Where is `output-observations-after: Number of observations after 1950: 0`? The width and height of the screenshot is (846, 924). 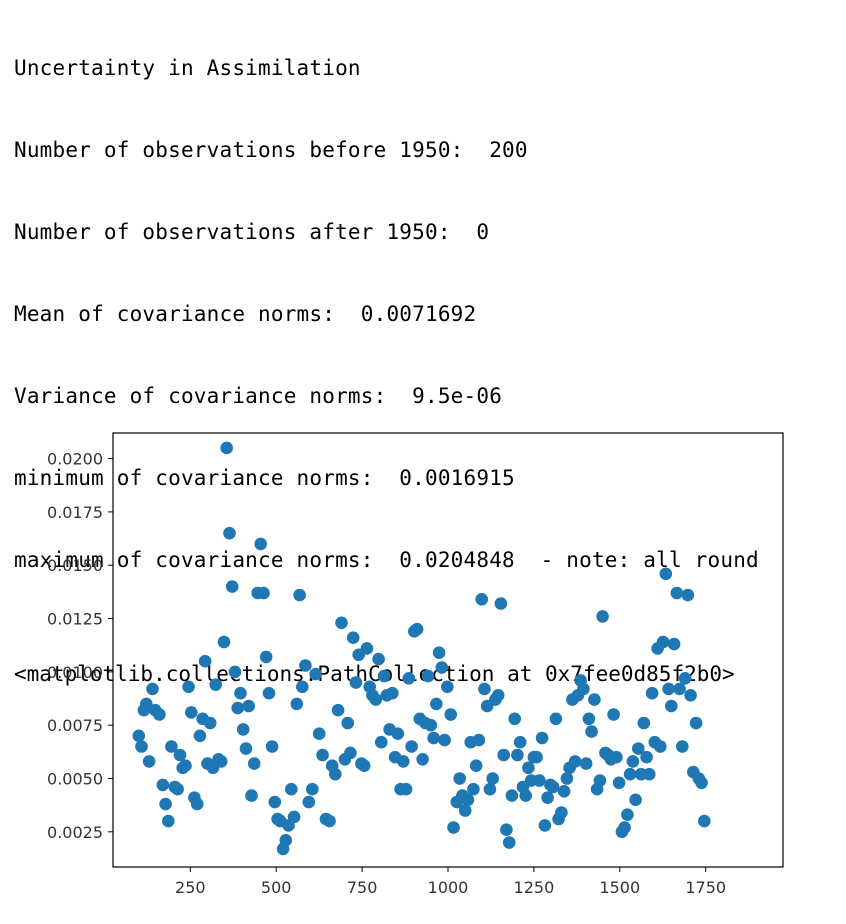
output-observations-after: Number of observations after 1950: 0 is located at coordinates (252, 232).